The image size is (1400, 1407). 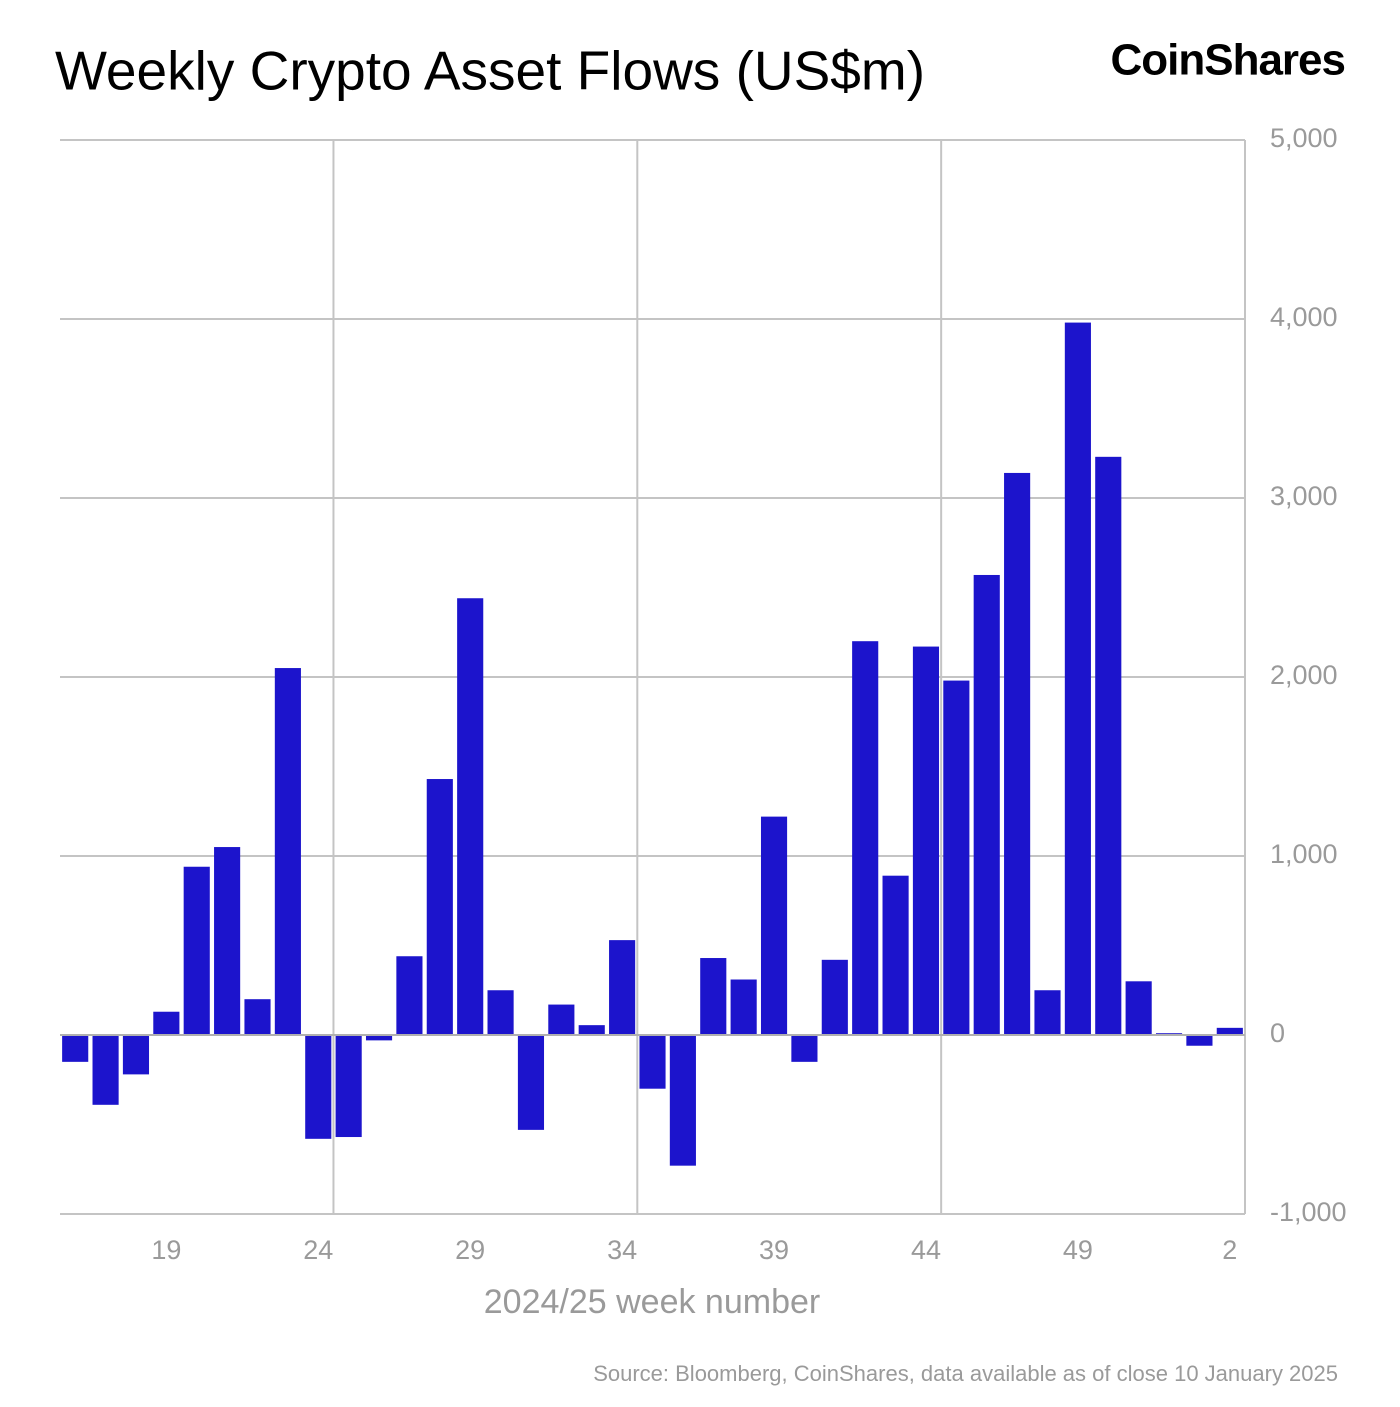 I want to click on x-tick-label: 34, so click(x=622, y=1250).